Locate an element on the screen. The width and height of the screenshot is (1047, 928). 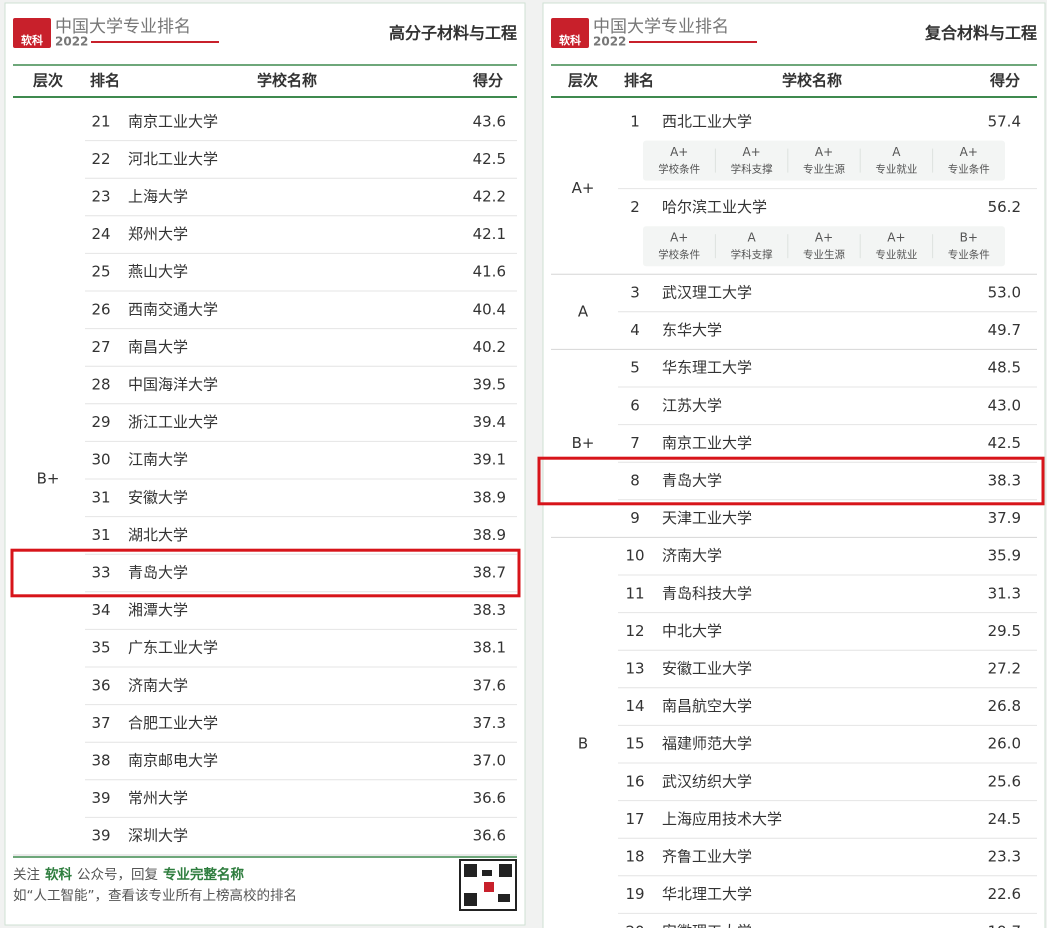
score: 37.9 is located at coordinates (1004, 518).